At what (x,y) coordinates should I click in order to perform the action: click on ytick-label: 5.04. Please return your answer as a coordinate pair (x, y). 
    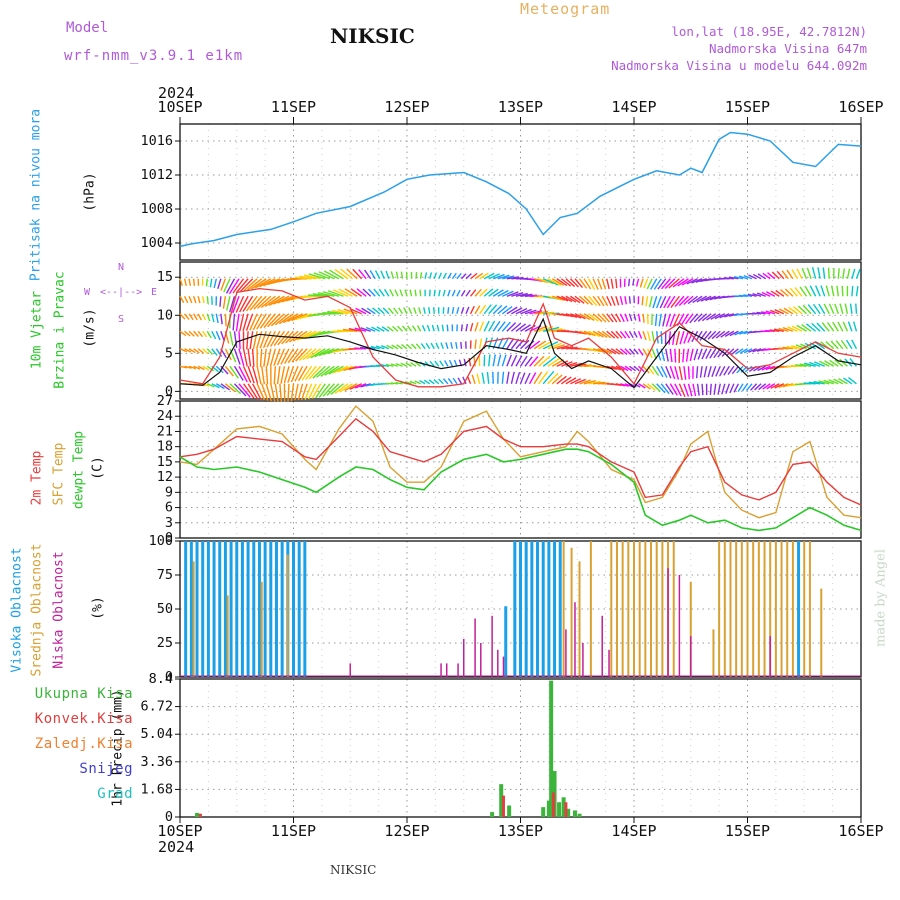
    Looking at the image, I should click on (156, 734).